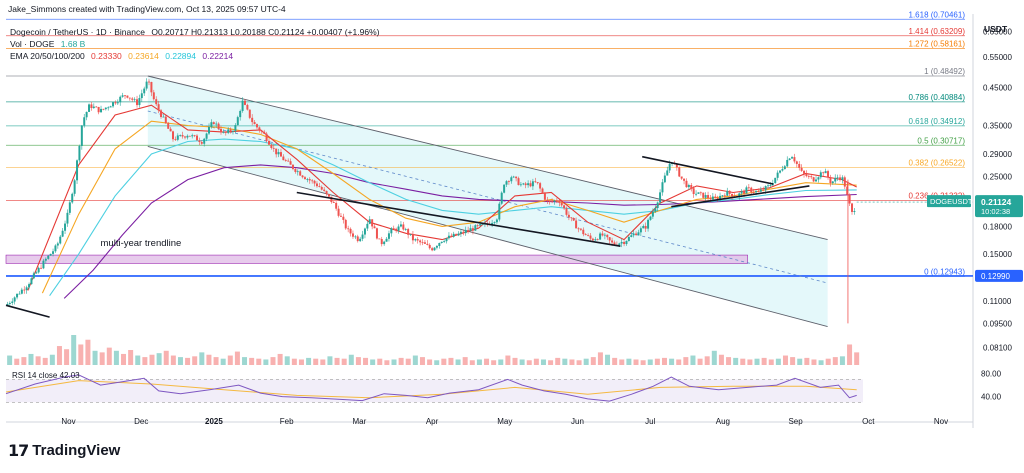  What do you see at coordinates (937, 43) in the screenshot?
I see `fib-label-1.272: 1.272 (0.58161)` at bounding box center [937, 43].